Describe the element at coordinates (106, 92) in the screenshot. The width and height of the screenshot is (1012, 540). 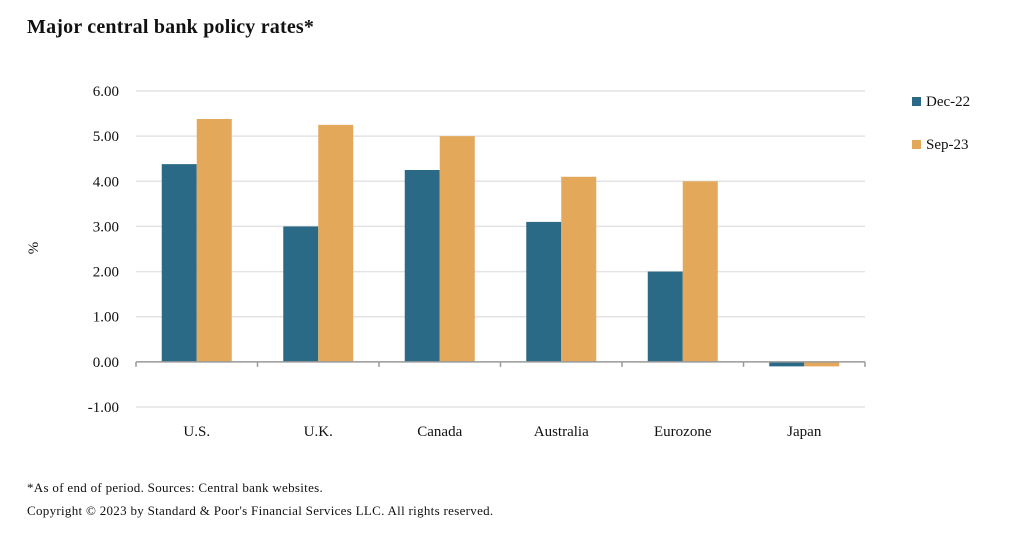
I see `y-tick-label: 6.00` at that location.